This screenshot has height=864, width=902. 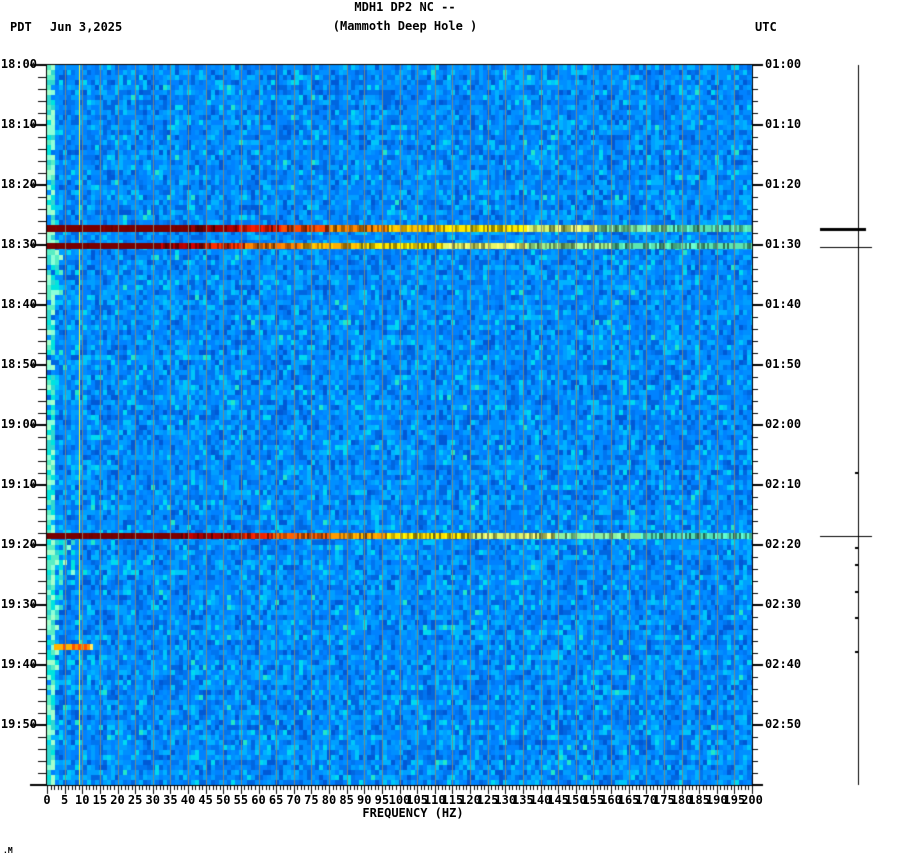 What do you see at coordinates (399, 800) in the screenshot?
I see `freq-tick-label: 100` at bounding box center [399, 800].